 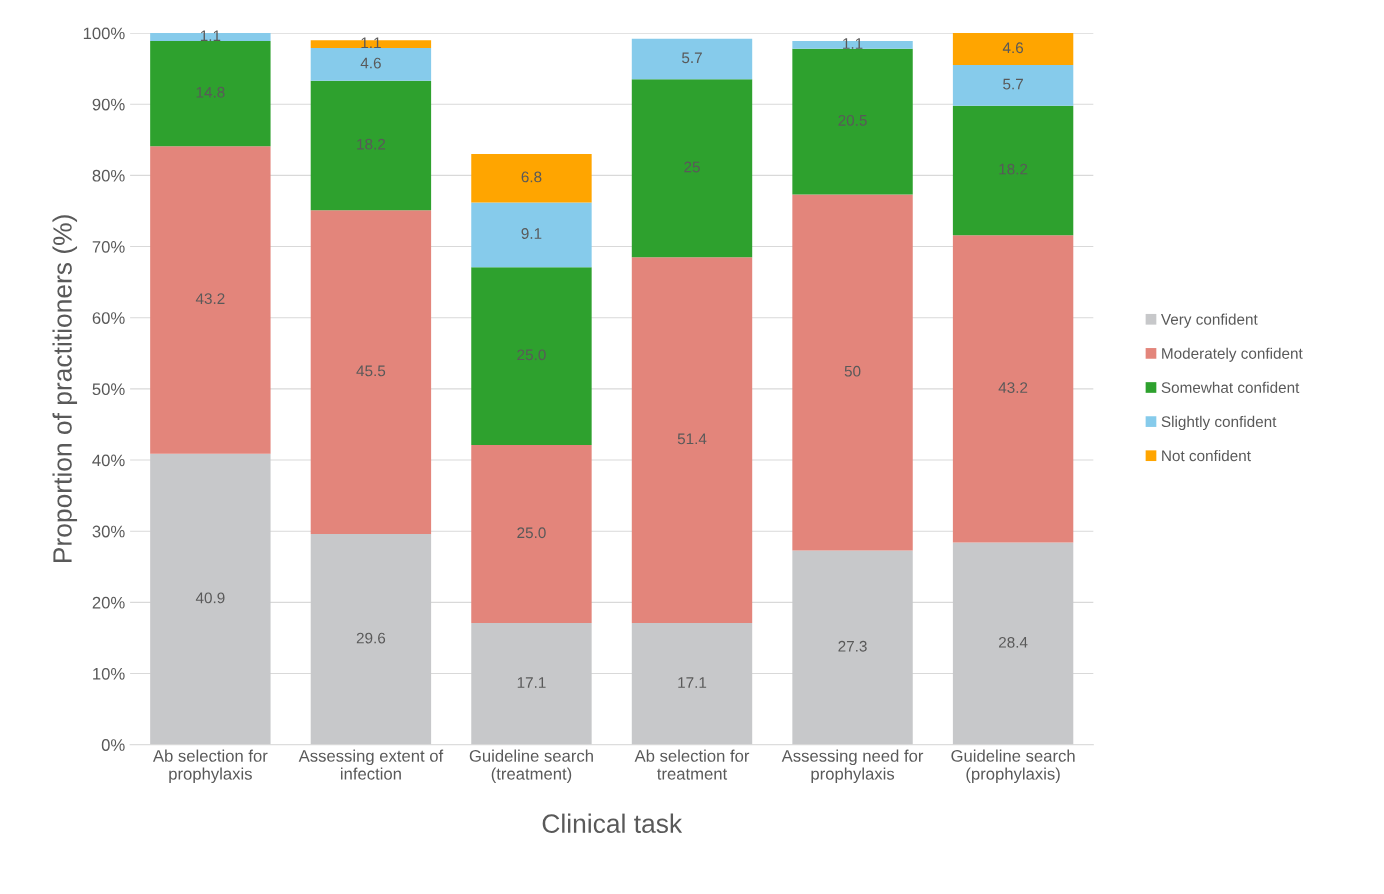 I want to click on data-label: 45.5, so click(x=371, y=371).